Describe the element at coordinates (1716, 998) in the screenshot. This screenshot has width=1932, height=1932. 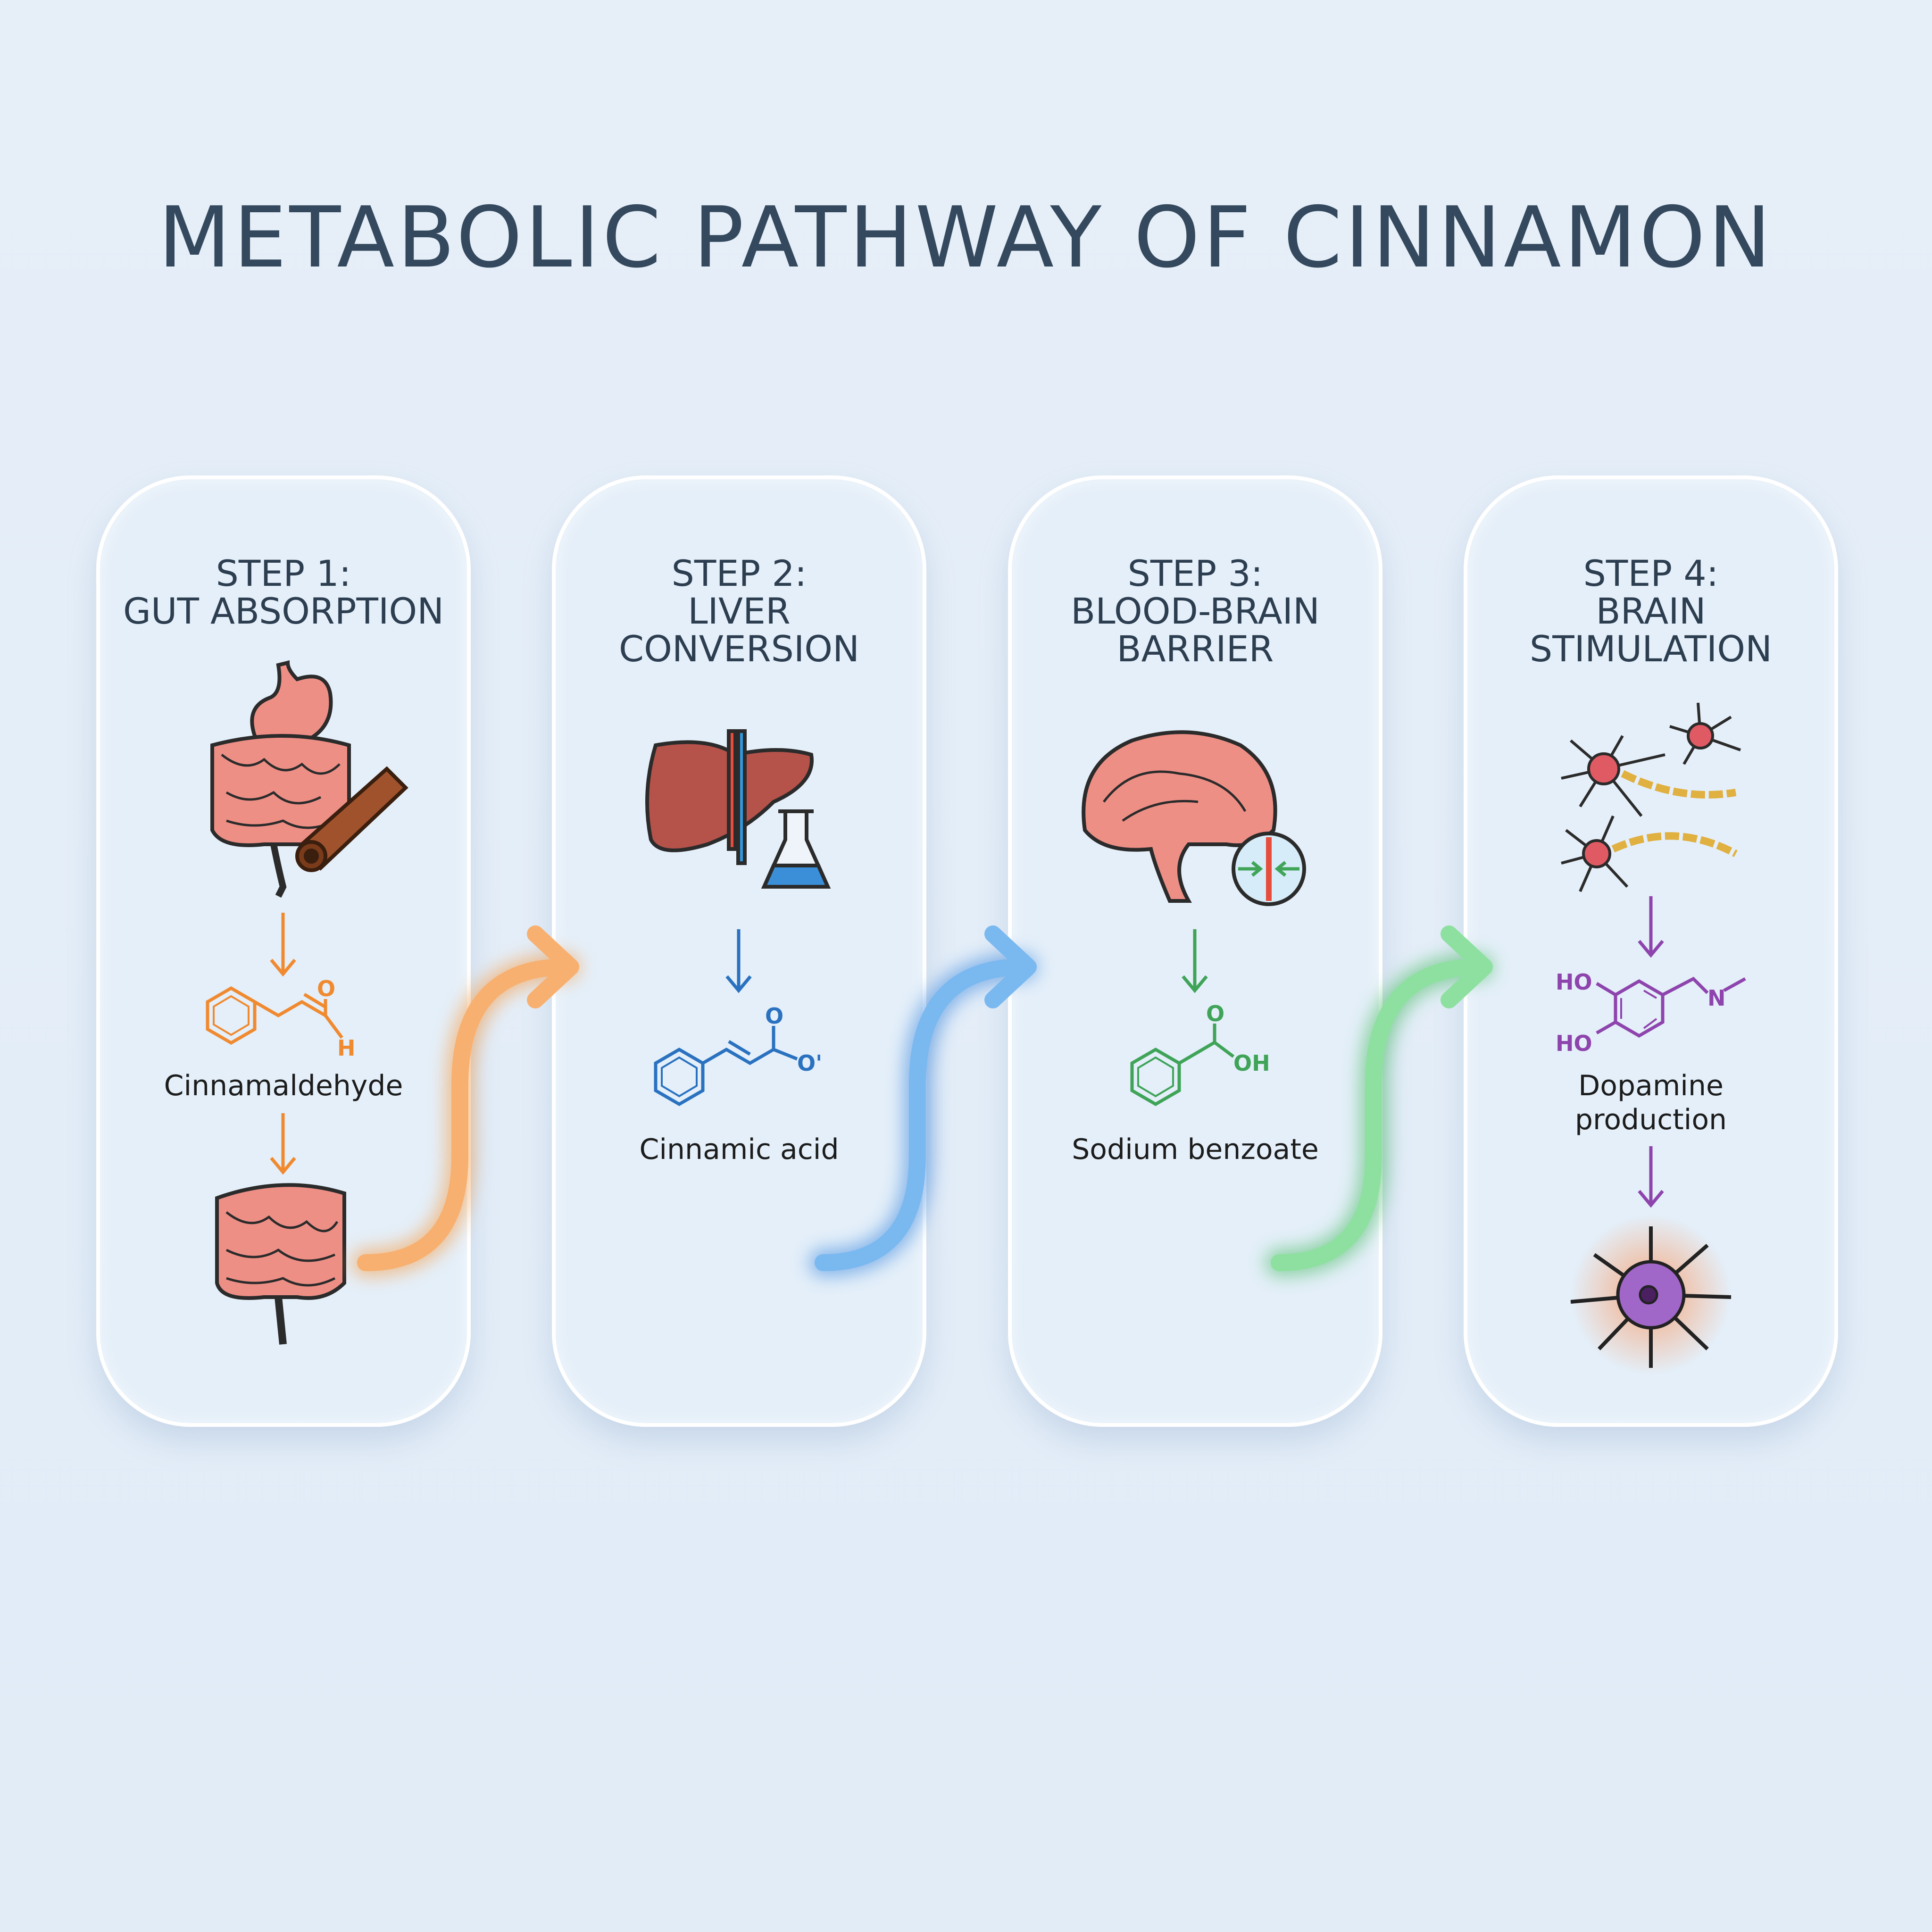
I see `nitrogen-atom: N` at that location.